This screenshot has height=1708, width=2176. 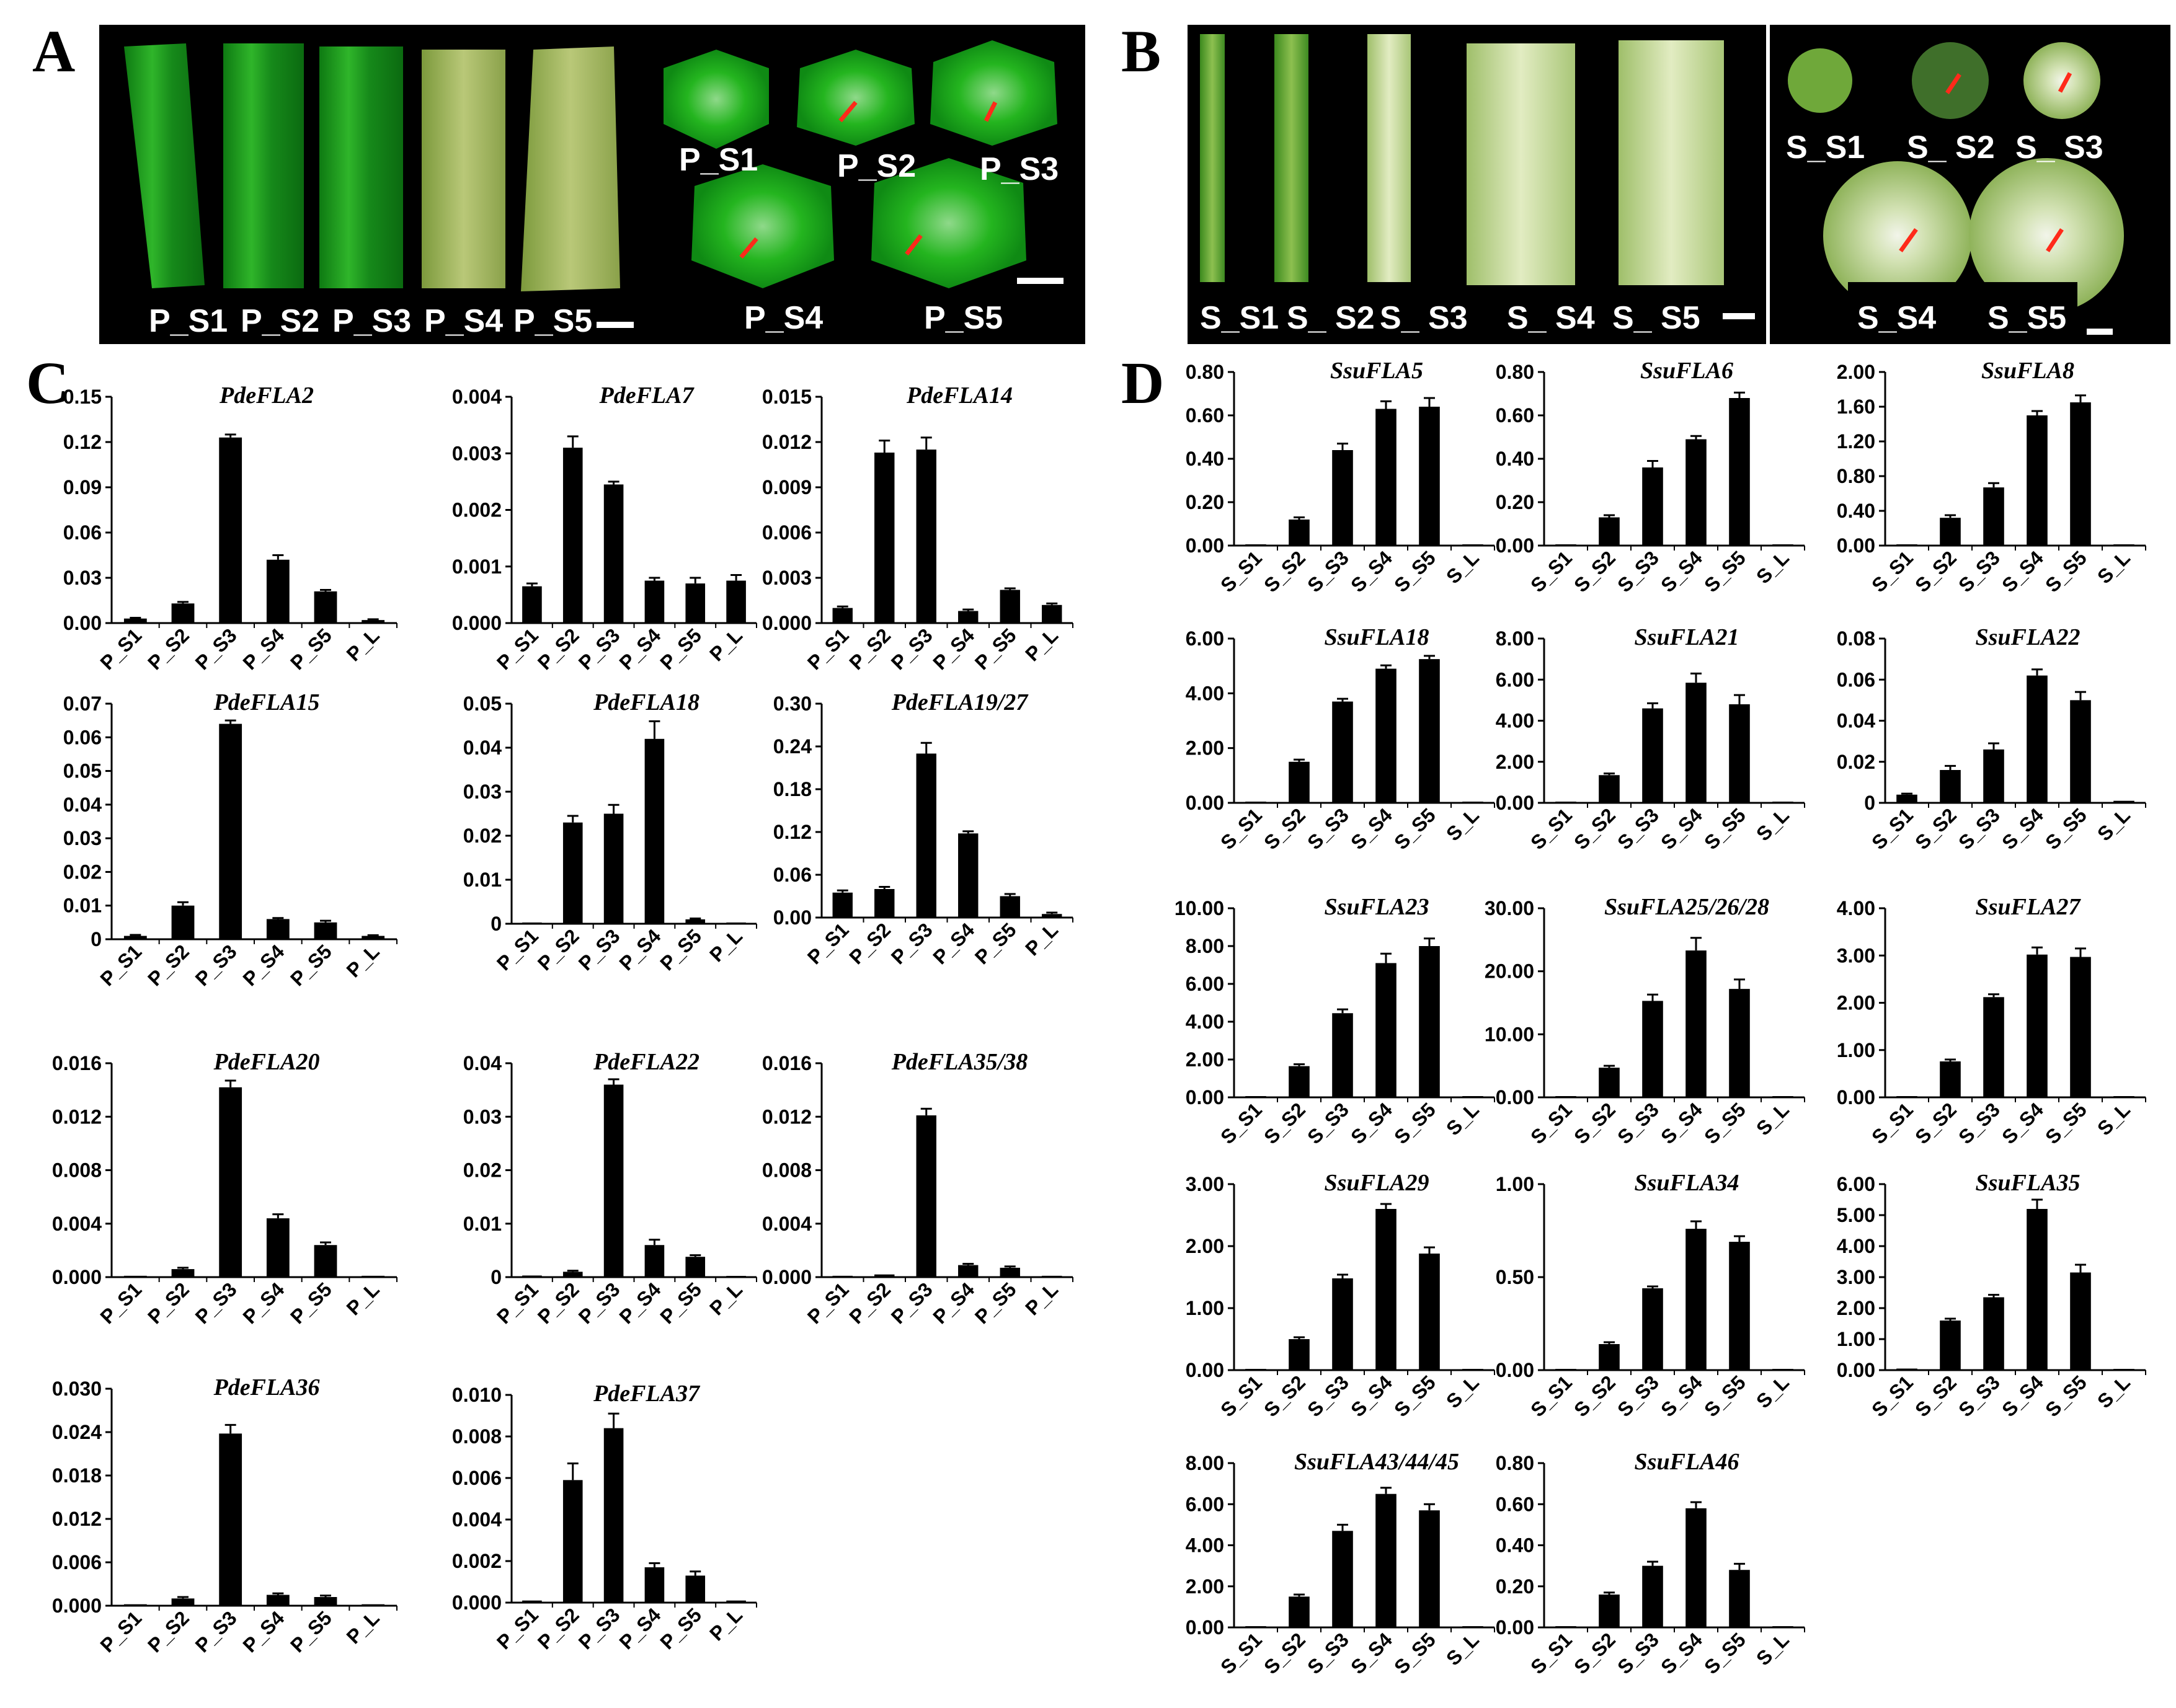 I want to click on y-tick-label: 0.00, so click(x=1856, y=1370).